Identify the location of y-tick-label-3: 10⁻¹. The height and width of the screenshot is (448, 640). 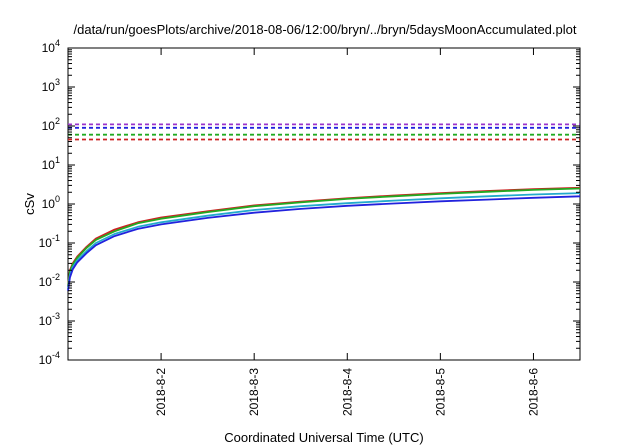
(49, 241).